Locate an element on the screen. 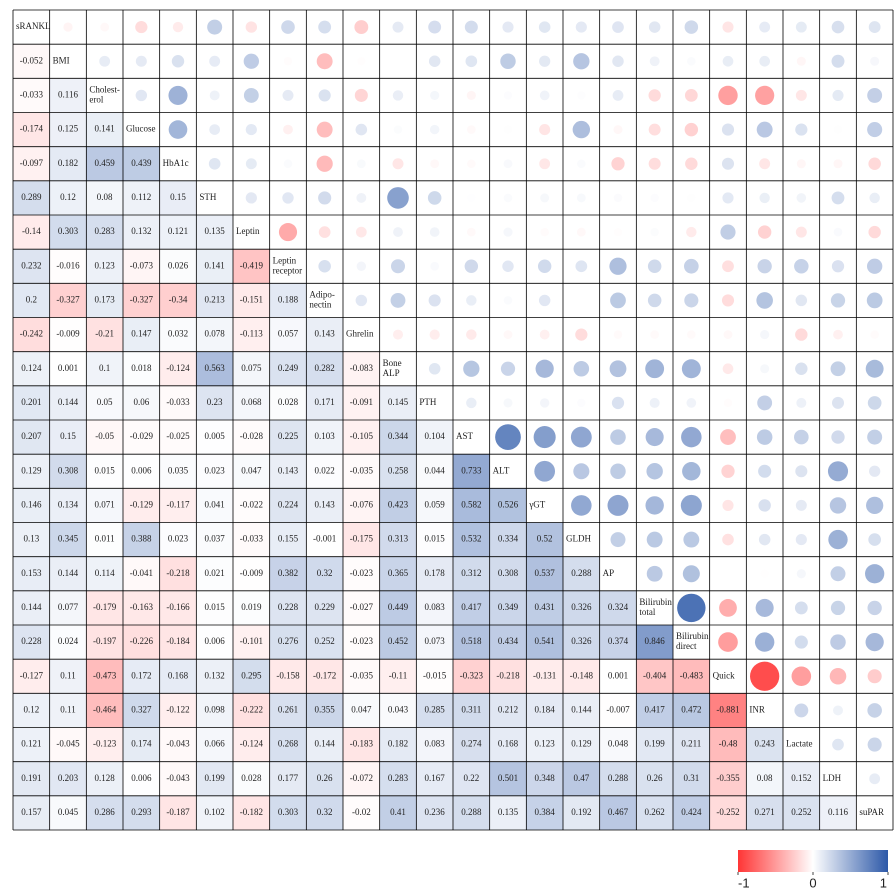  cell-value: 0.145 is located at coordinates (398, 402).